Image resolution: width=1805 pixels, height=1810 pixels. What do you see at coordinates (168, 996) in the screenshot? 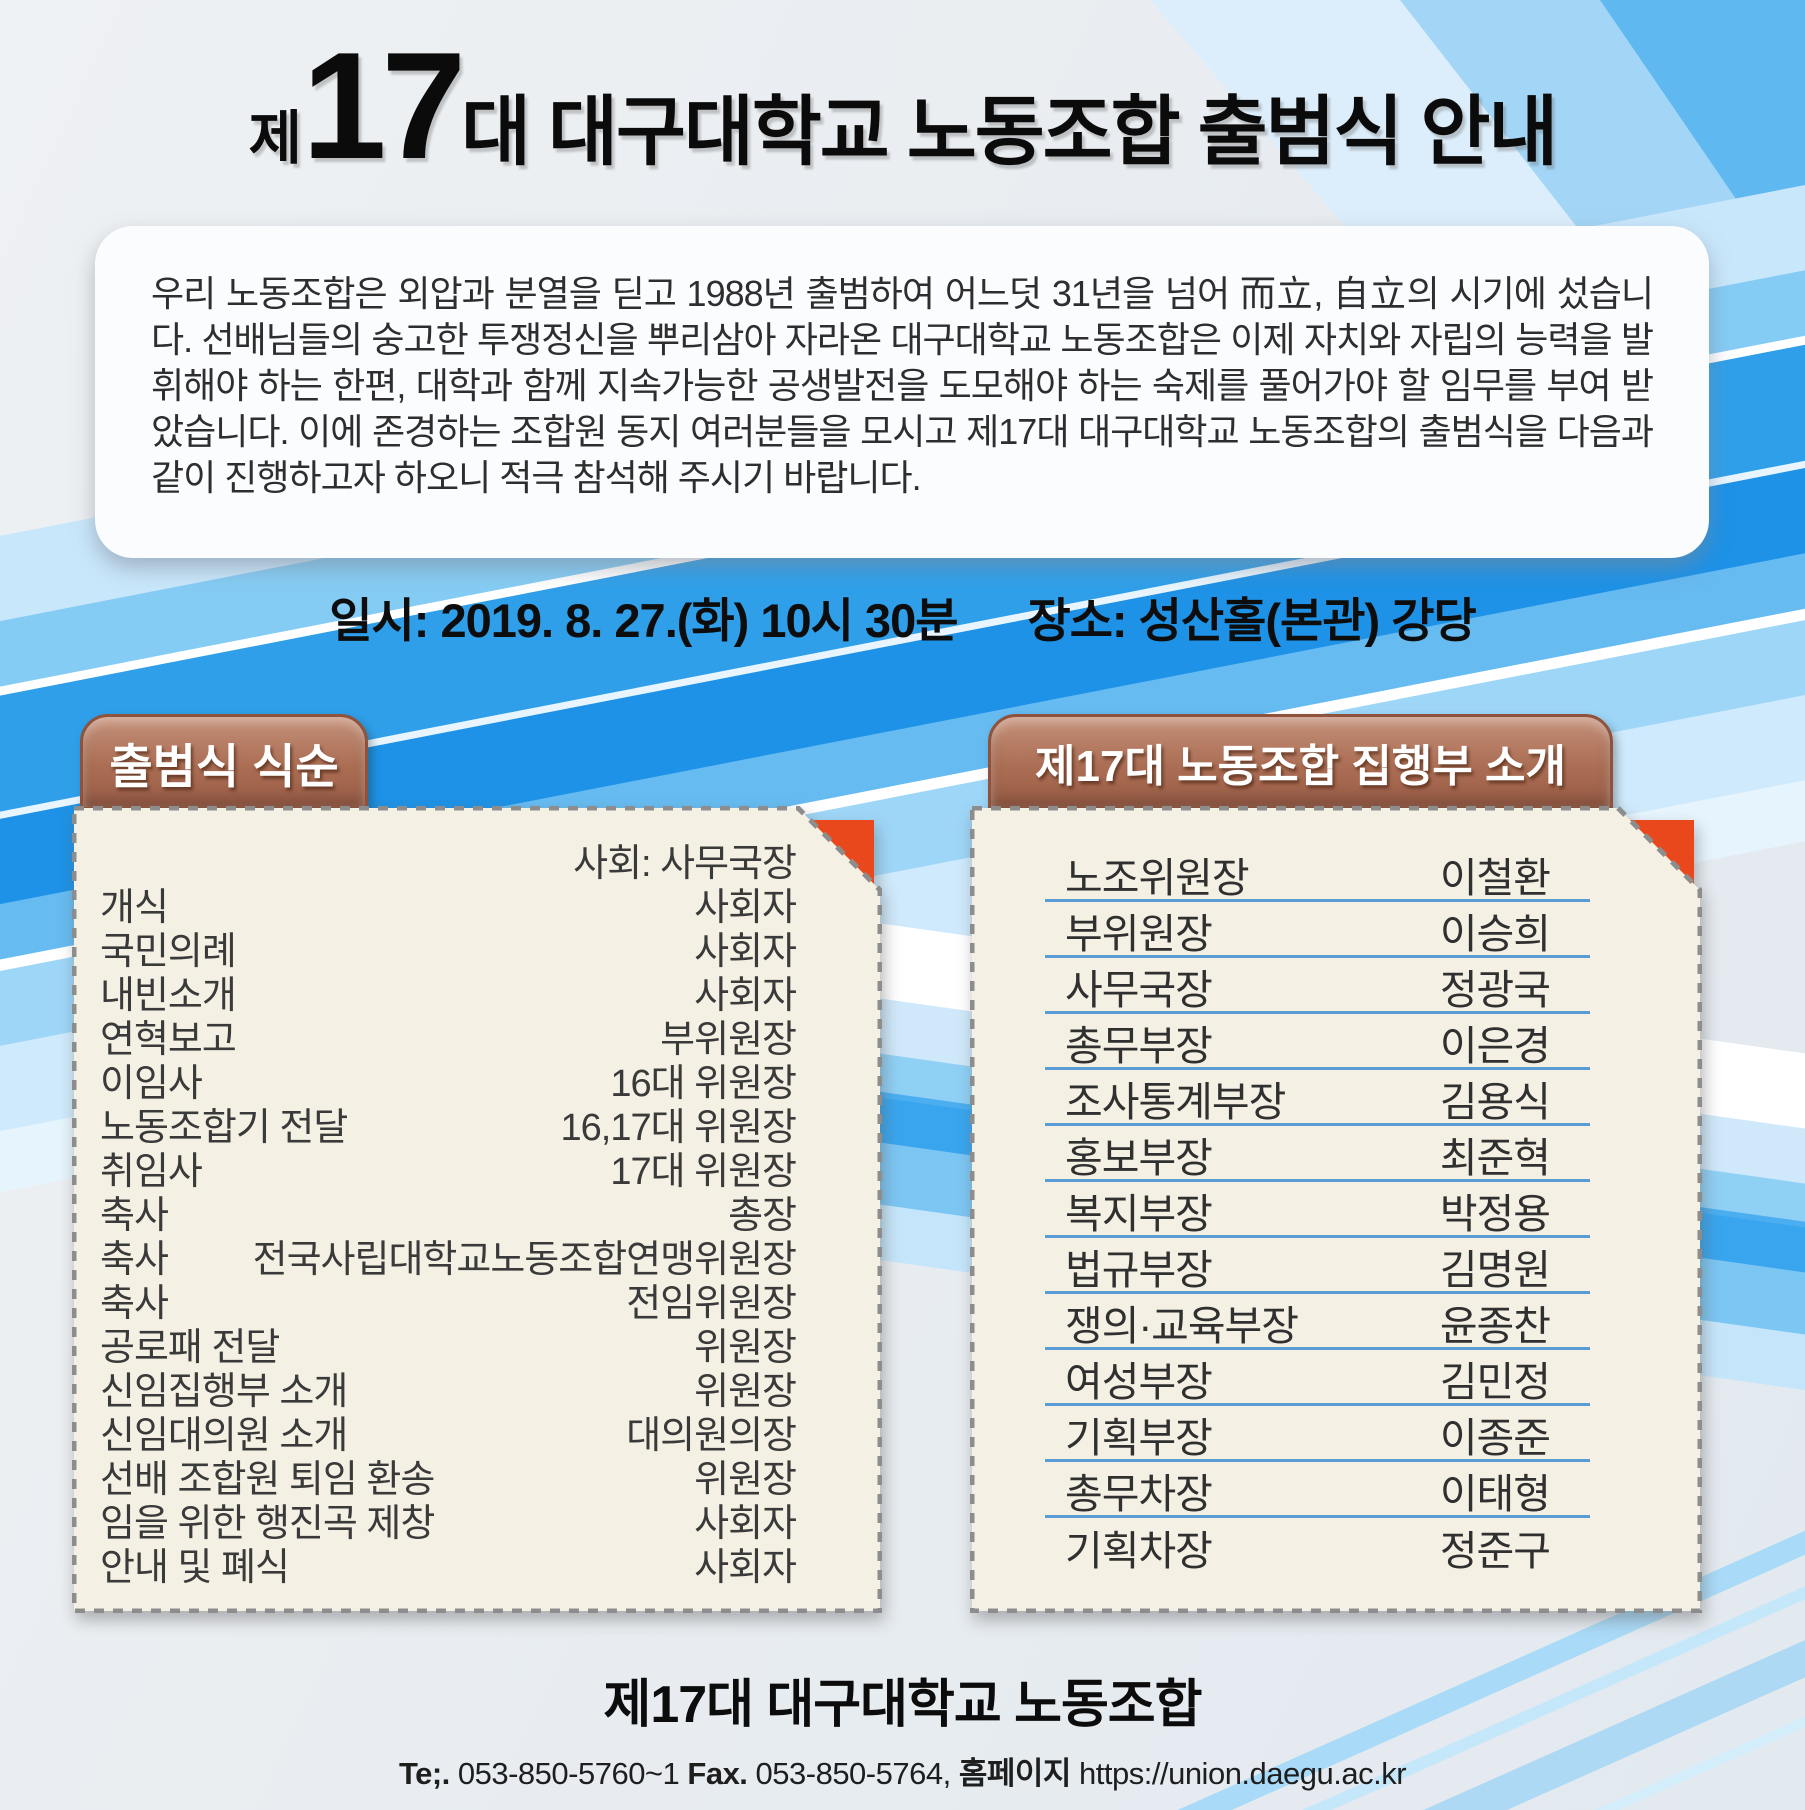
I see `program-item-label: 내빈소개` at bounding box center [168, 996].